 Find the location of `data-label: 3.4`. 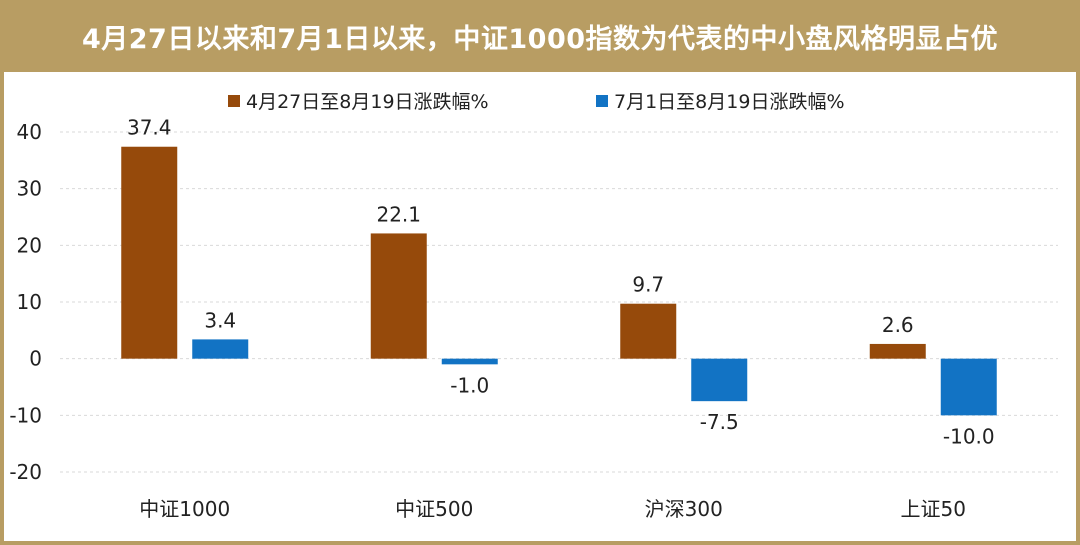

data-label: 3.4 is located at coordinates (220, 320).